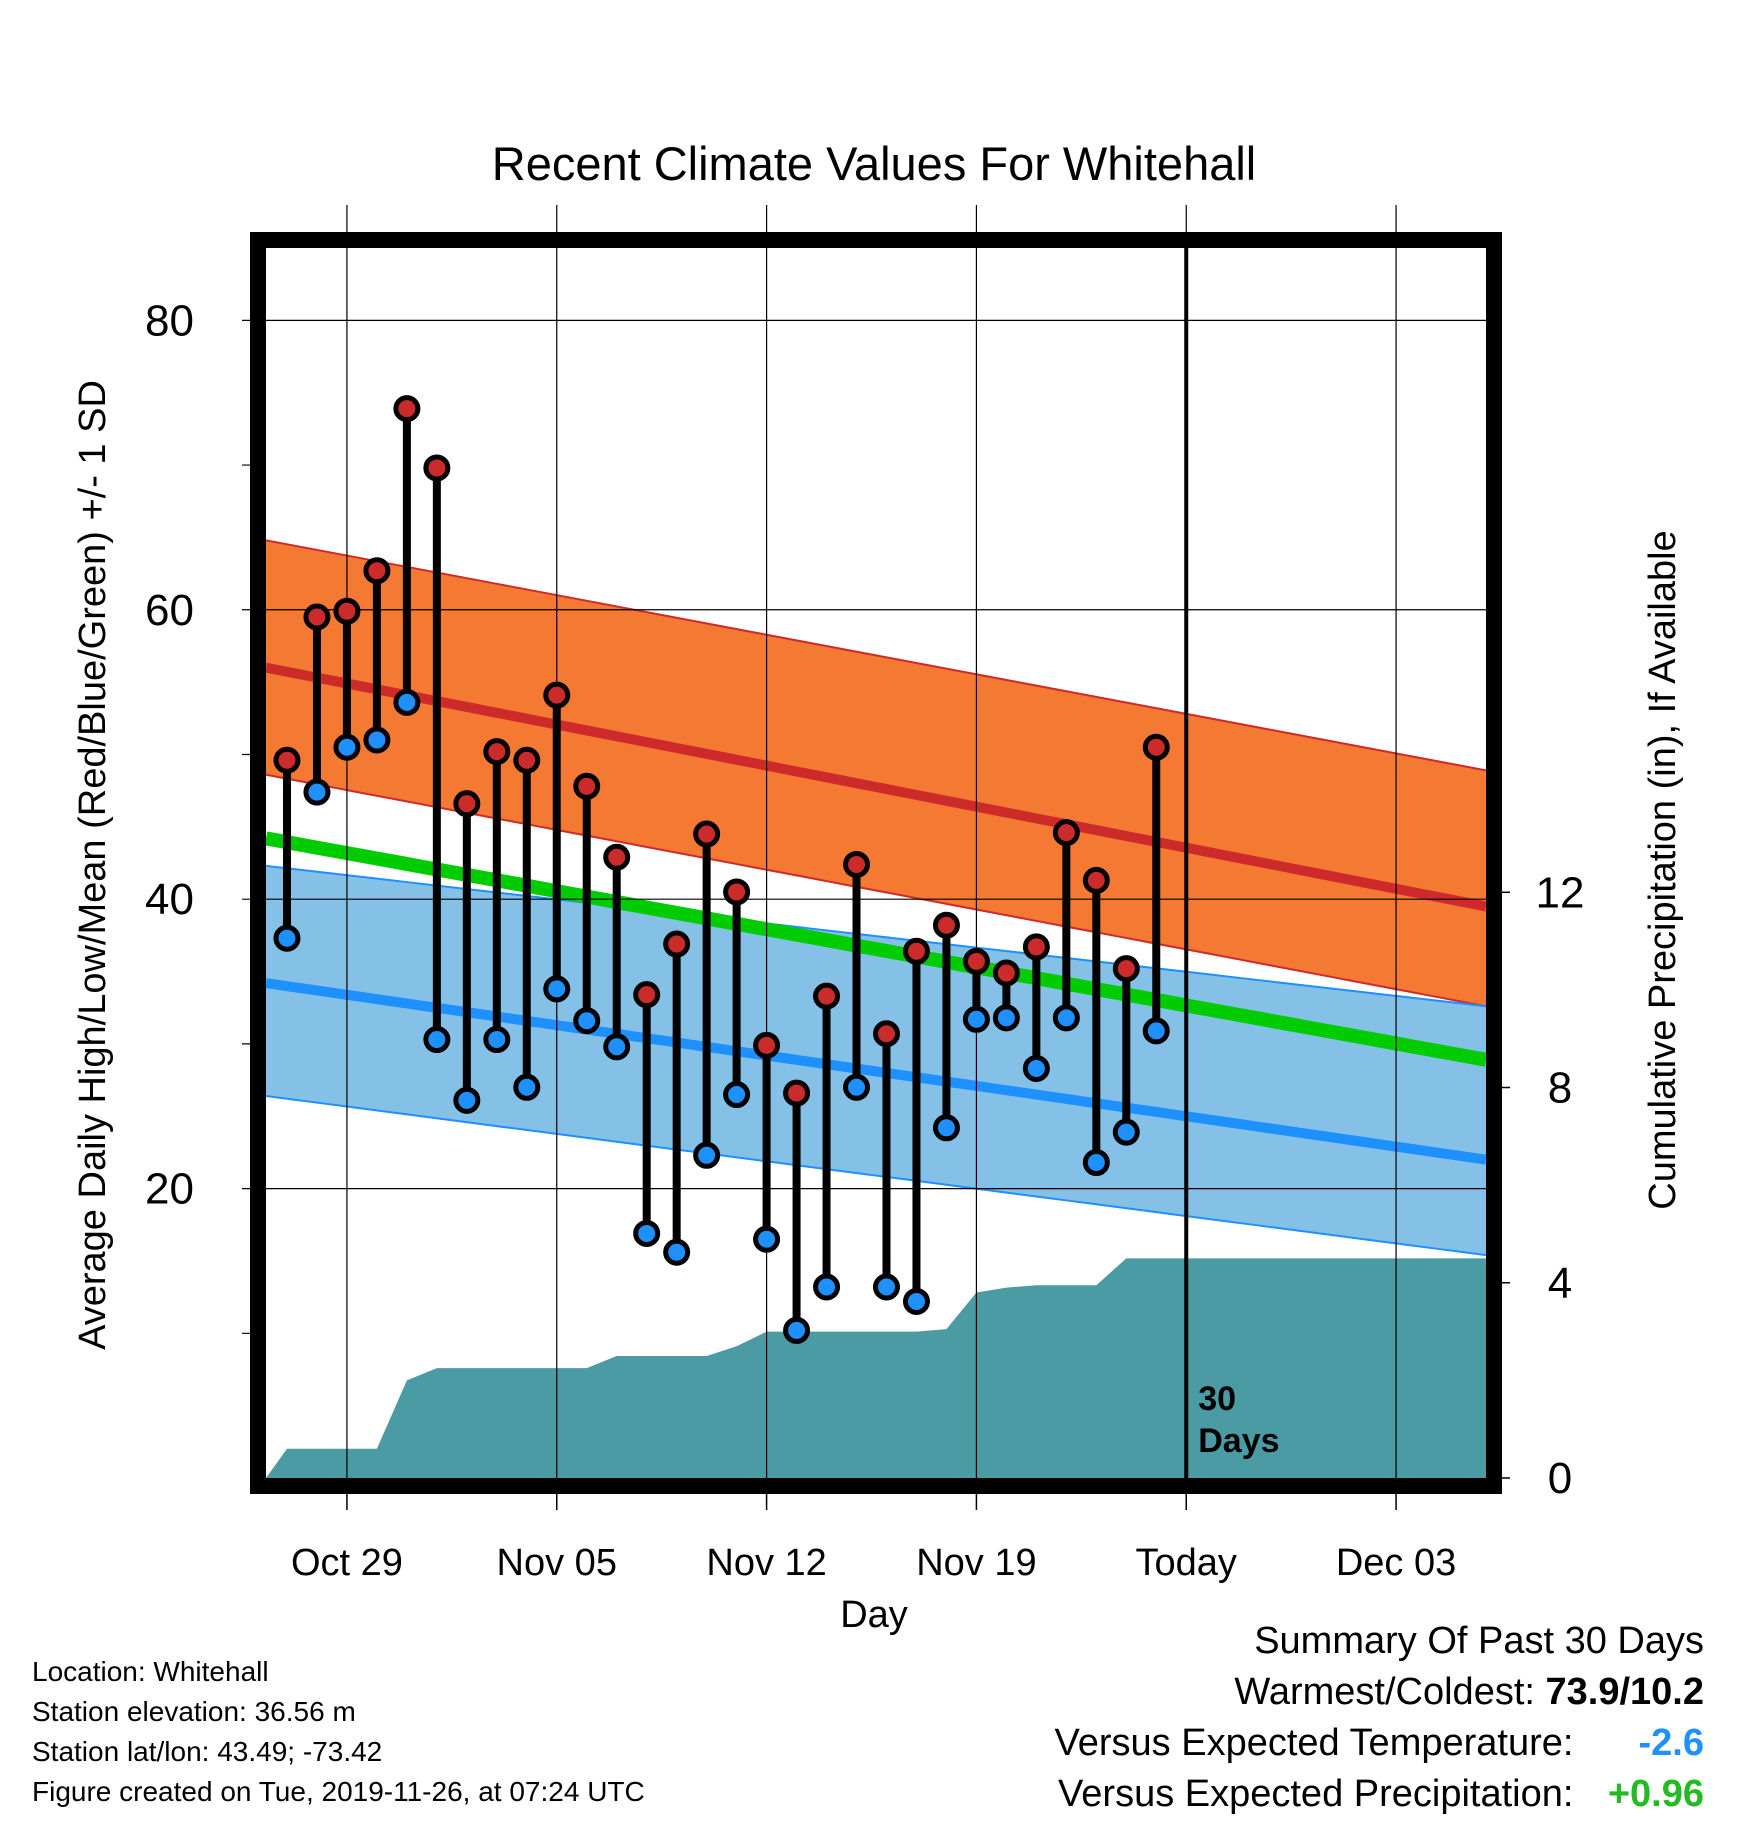 The height and width of the screenshot is (1828, 1748). I want to click on summary-temperature: Versus Expected Temperature: -2.6, so click(1379, 1747).